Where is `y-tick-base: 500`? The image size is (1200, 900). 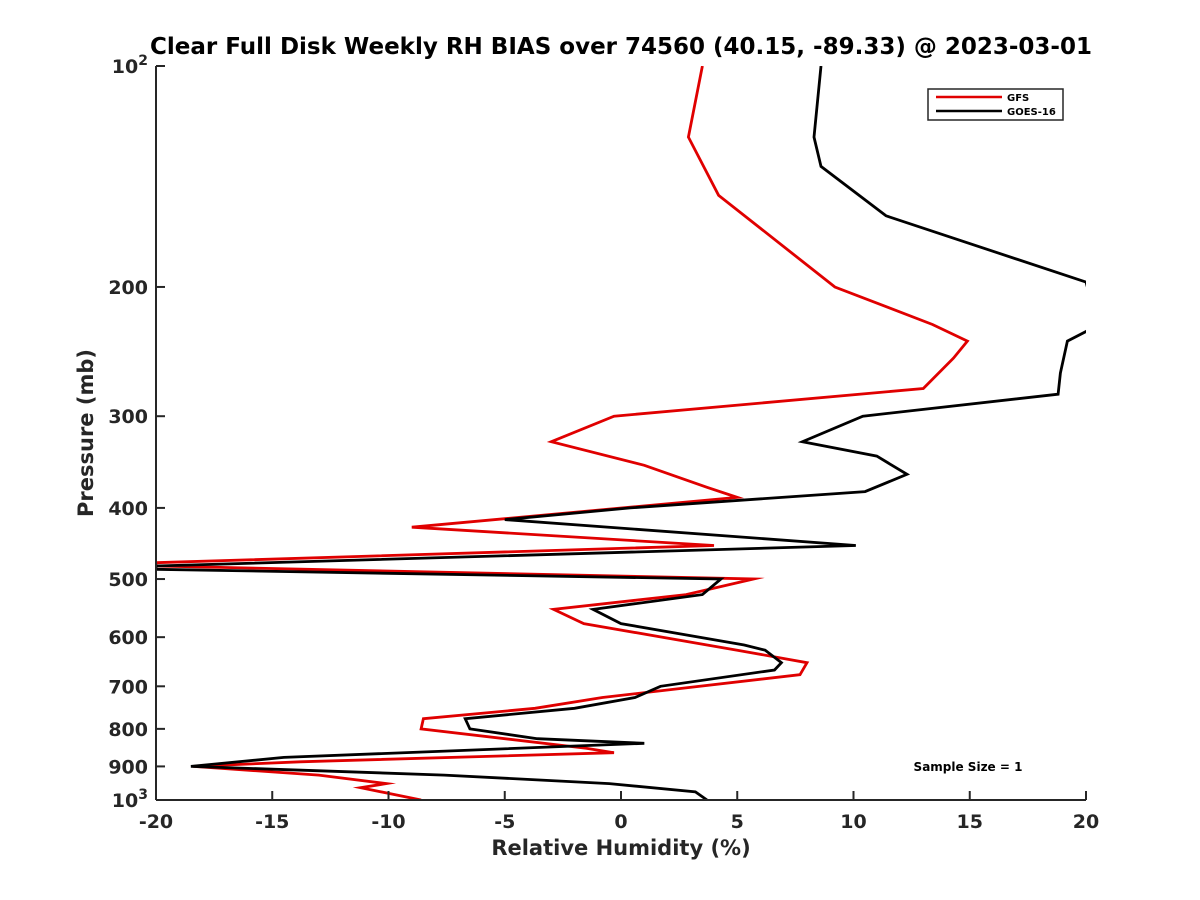 y-tick-base: 500 is located at coordinates (128, 580).